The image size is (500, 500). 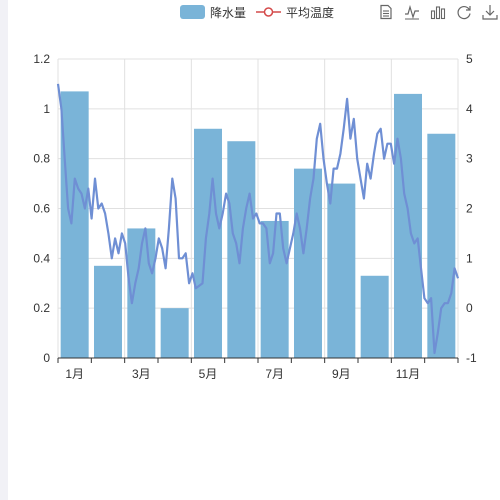 What do you see at coordinates (274, 374) in the screenshot?
I see `x-axis-tick-label: 7月` at bounding box center [274, 374].